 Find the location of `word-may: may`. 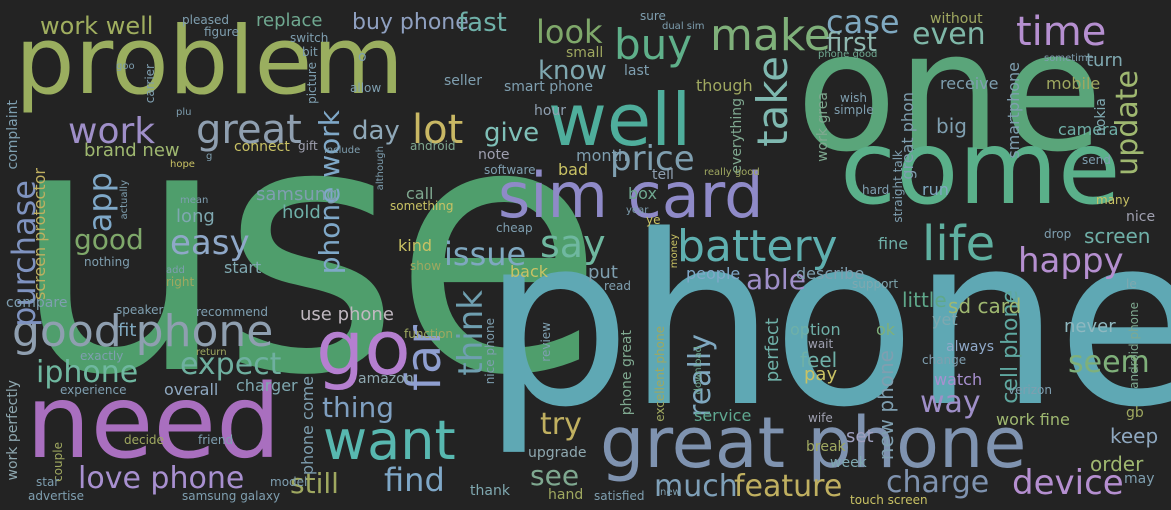

word-may: may is located at coordinates (1139, 479).